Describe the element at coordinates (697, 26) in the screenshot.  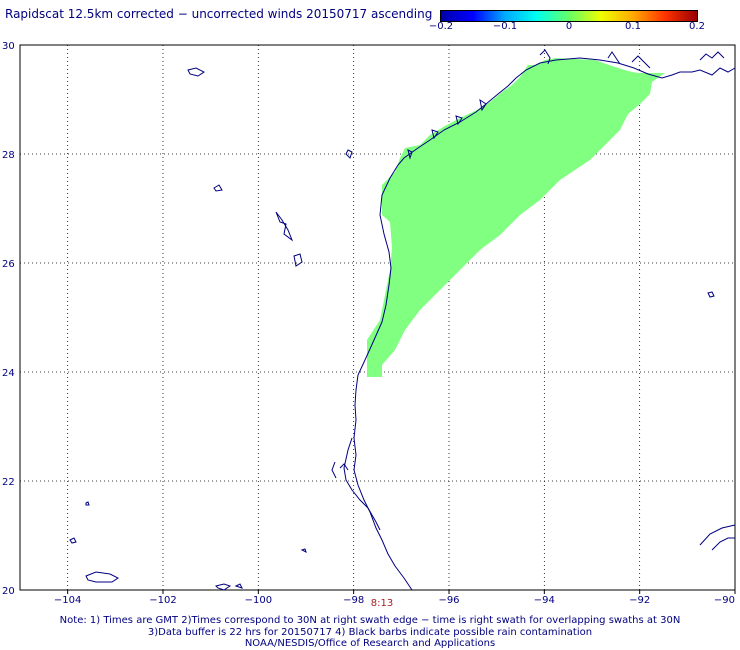
I see `colorbar-tick-label: 0.2` at that location.